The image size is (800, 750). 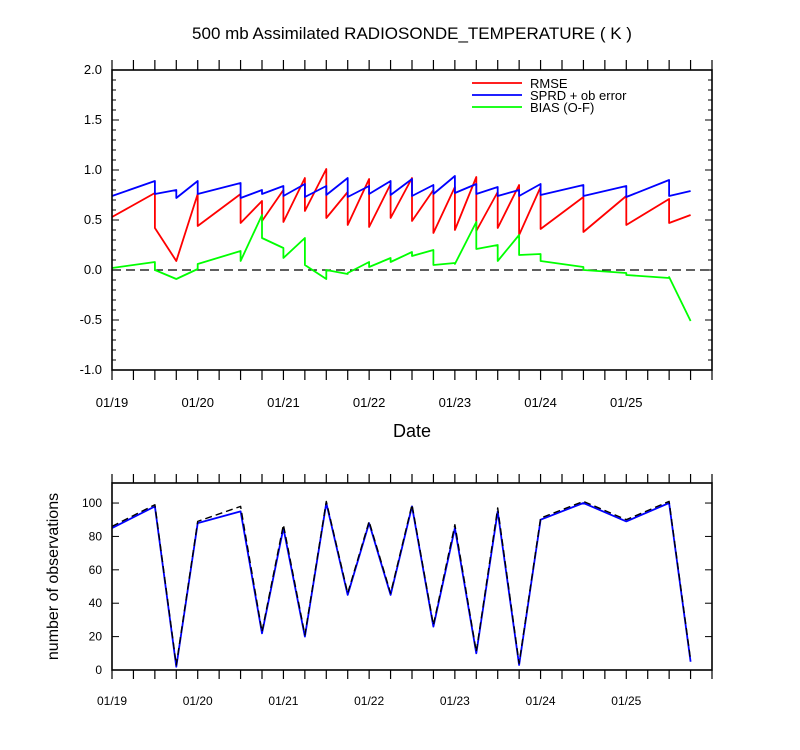 I want to click on y-tick-label: 40, so click(x=96, y=603).